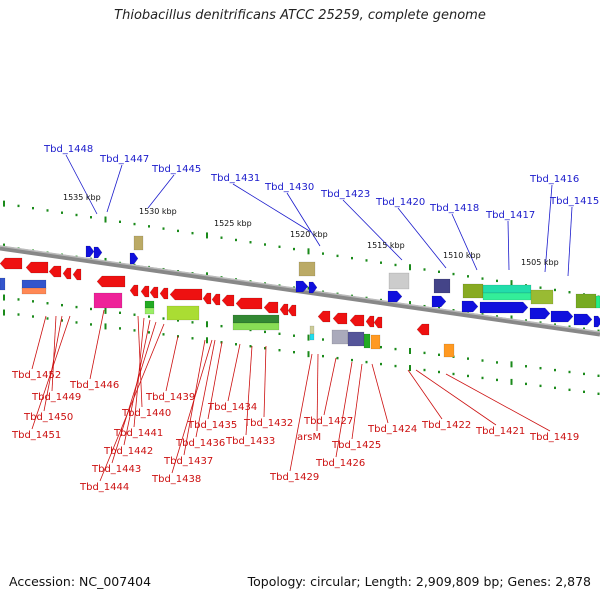 The image size is (600, 600). I want to click on kbp-label: 1510 kbp, so click(462, 255).